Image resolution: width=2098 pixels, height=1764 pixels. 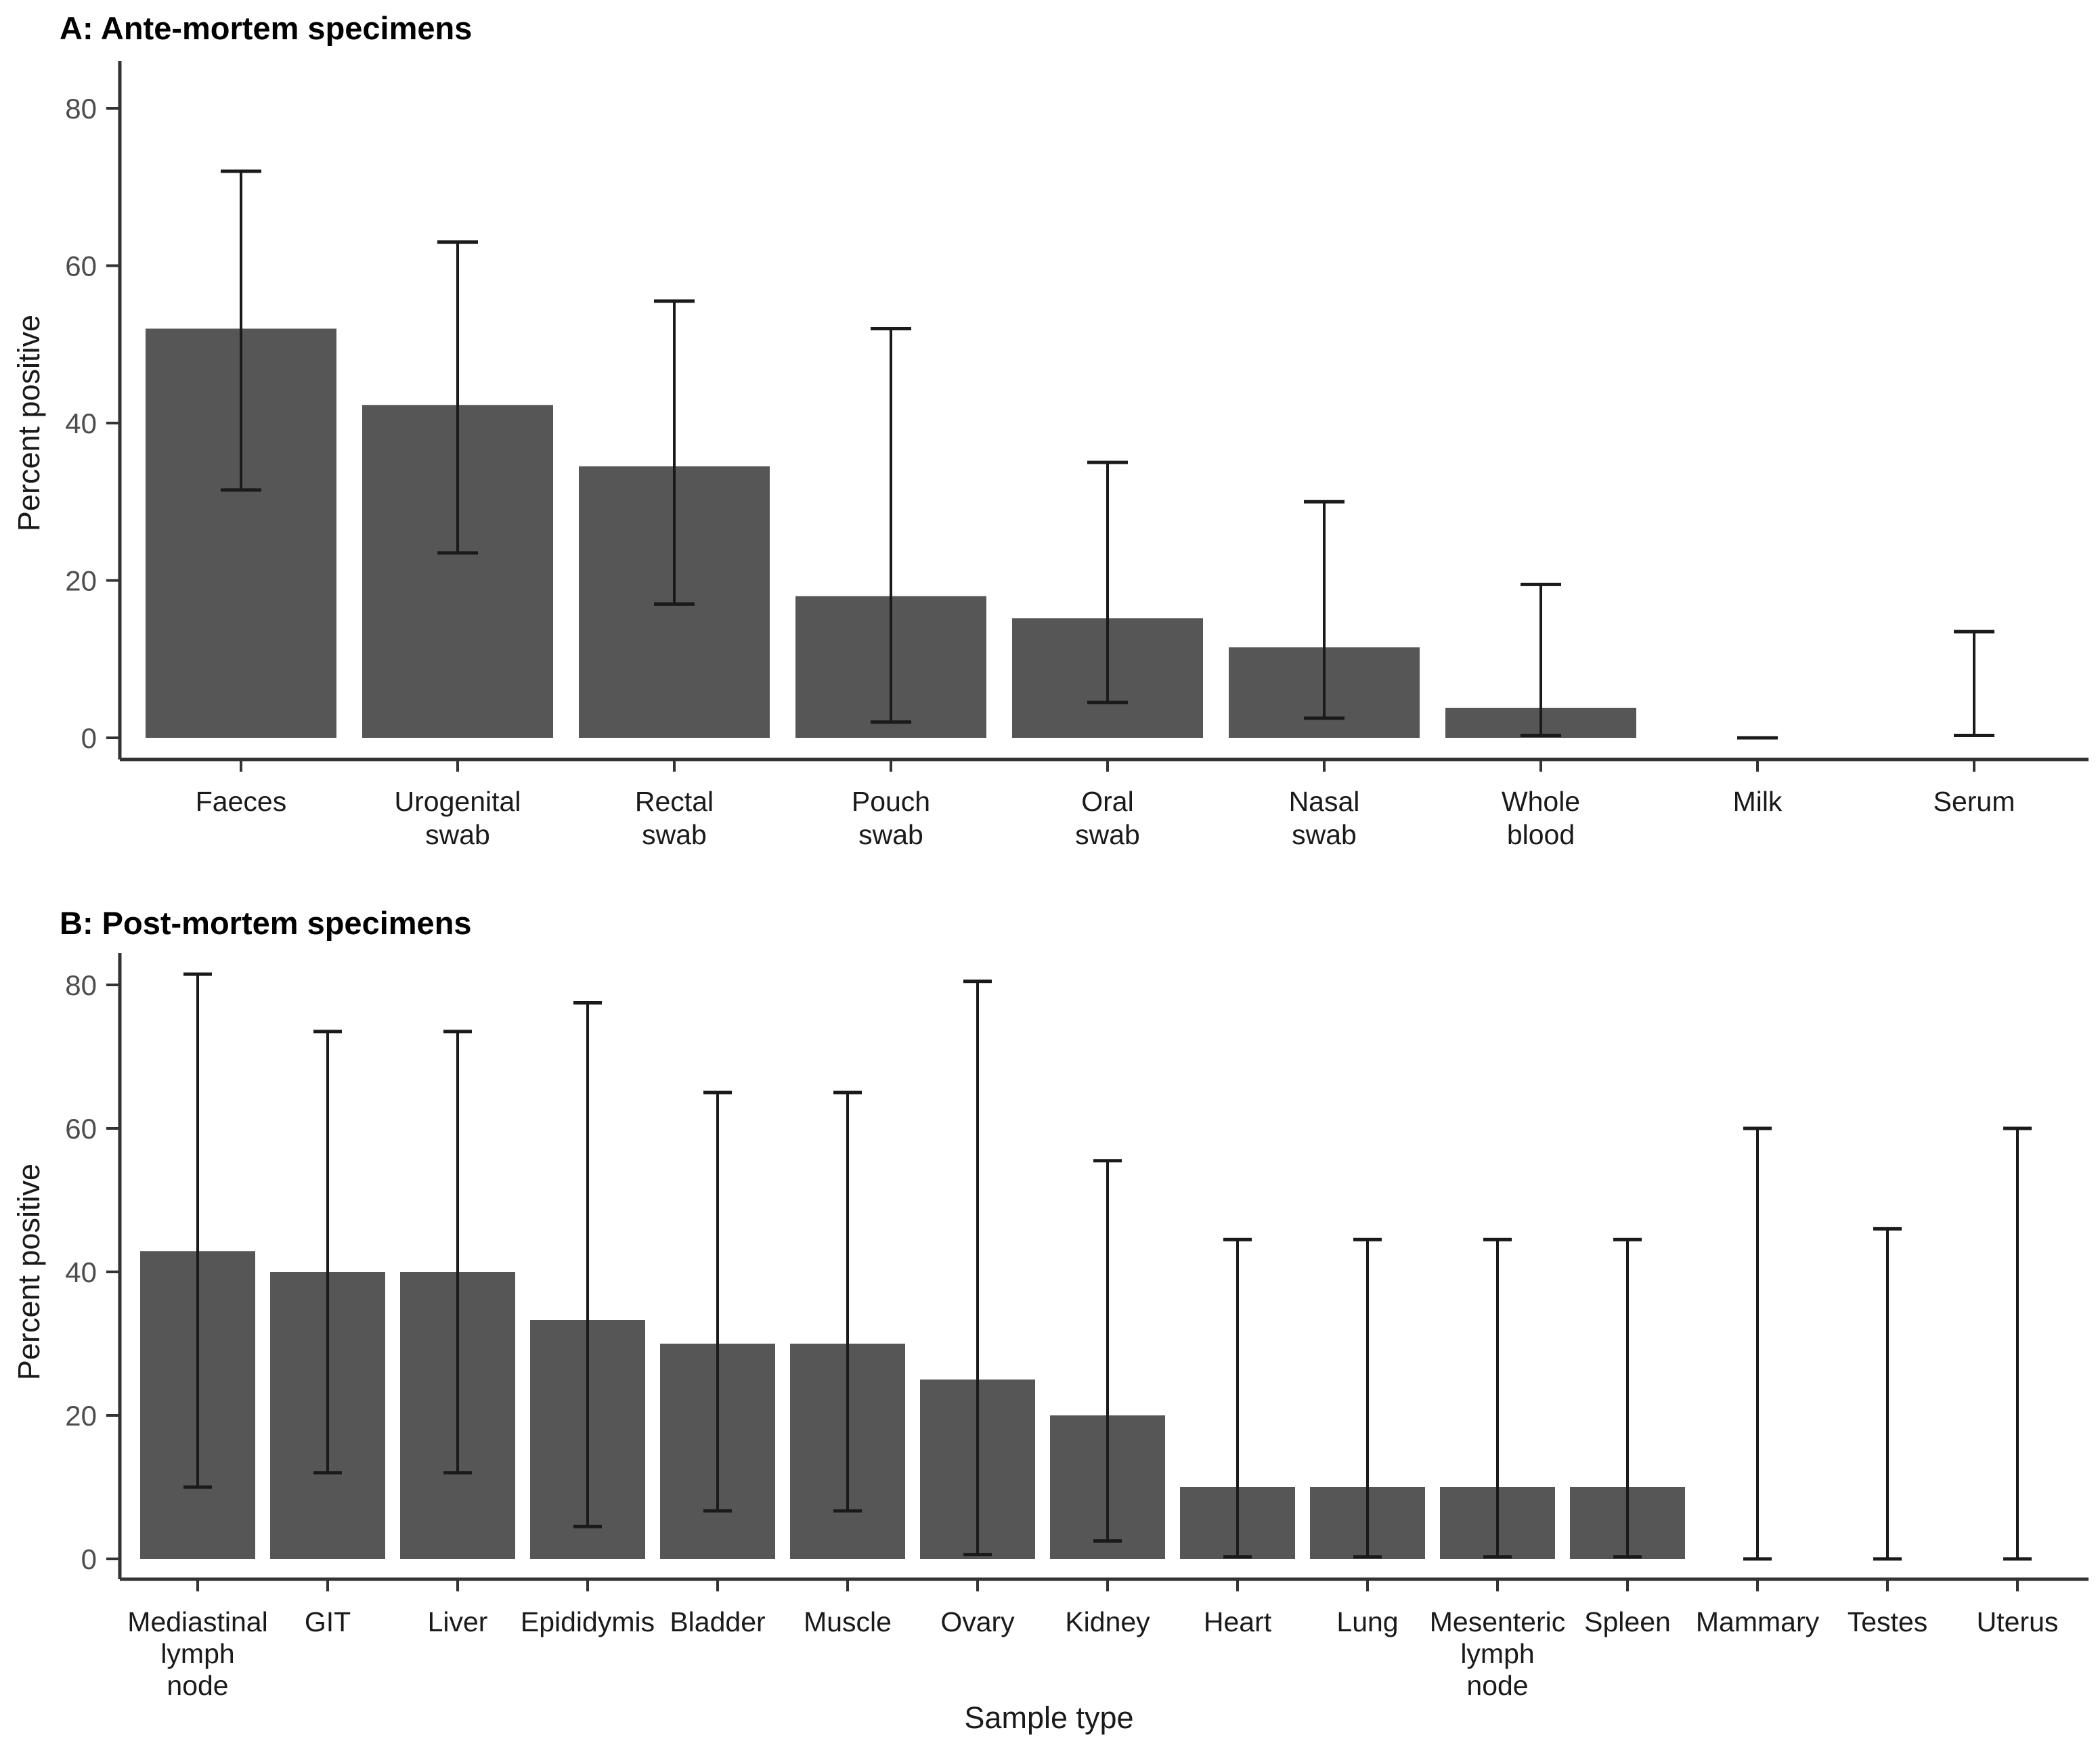 What do you see at coordinates (1049, 1717) in the screenshot?
I see `x-axis-title: Sample type` at bounding box center [1049, 1717].